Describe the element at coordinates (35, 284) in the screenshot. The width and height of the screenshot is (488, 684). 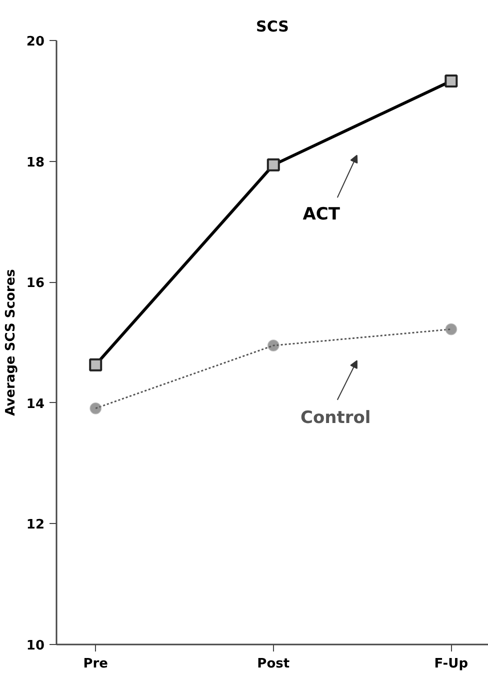
I see `y-tick-label: 16` at that location.